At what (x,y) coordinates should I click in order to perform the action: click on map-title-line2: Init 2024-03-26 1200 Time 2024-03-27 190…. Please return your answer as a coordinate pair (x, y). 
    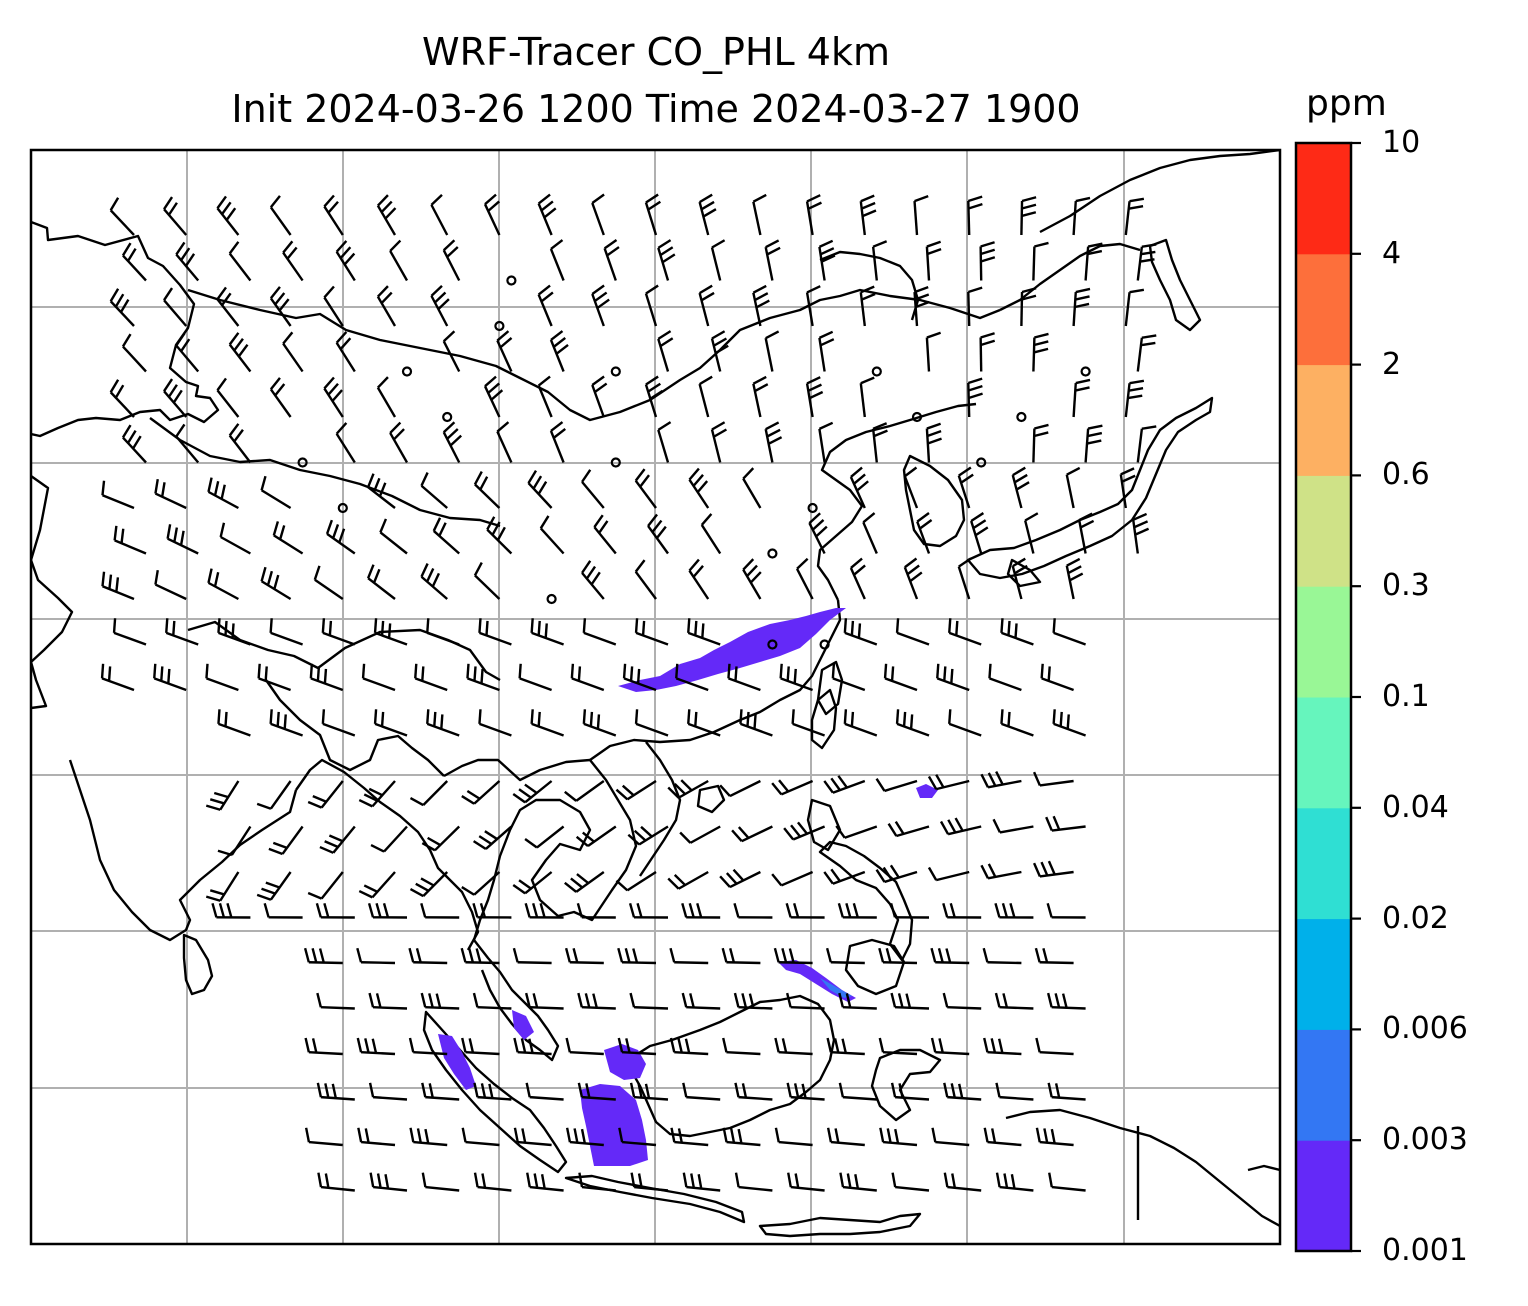
    Looking at the image, I should click on (656, 109).